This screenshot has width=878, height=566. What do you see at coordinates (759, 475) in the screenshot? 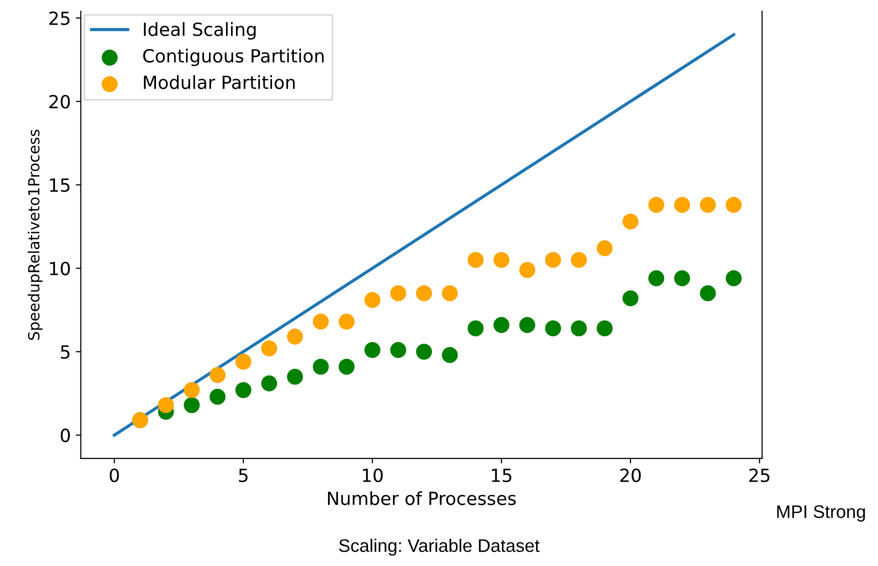
I see `x-tick-label: 25` at bounding box center [759, 475].